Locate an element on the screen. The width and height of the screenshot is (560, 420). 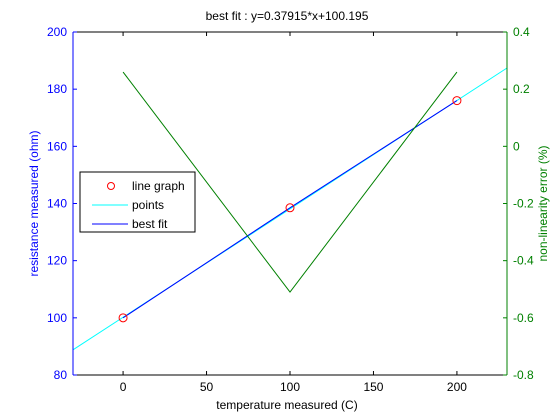
left-y-tick-label: 120 is located at coordinates (57, 261).